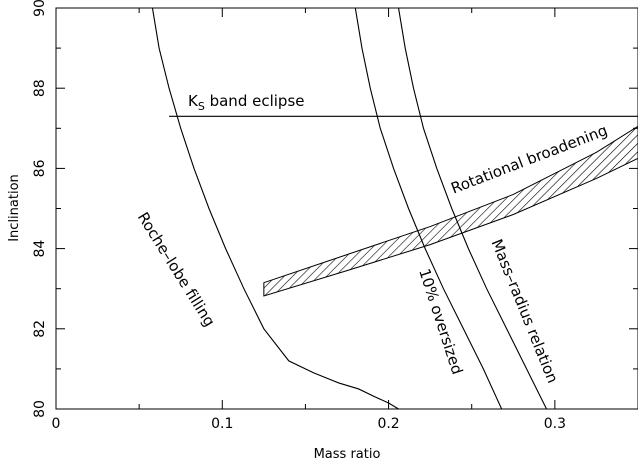 The image size is (638, 467). Describe the element at coordinates (56, 424) in the screenshot. I see `x-tick-label: 0` at that location.